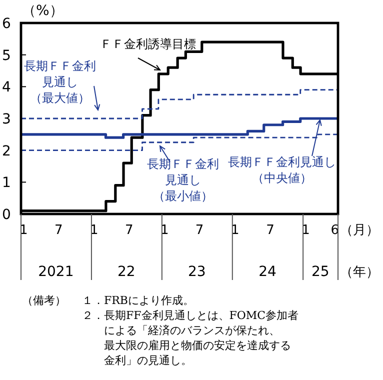 Image resolution: width=383 pixels, height=380 pixels. What do you see at coordinates (138, 300) in the screenshot?
I see `text: １．FRBにより作成。` at bounding box center [138, 300].